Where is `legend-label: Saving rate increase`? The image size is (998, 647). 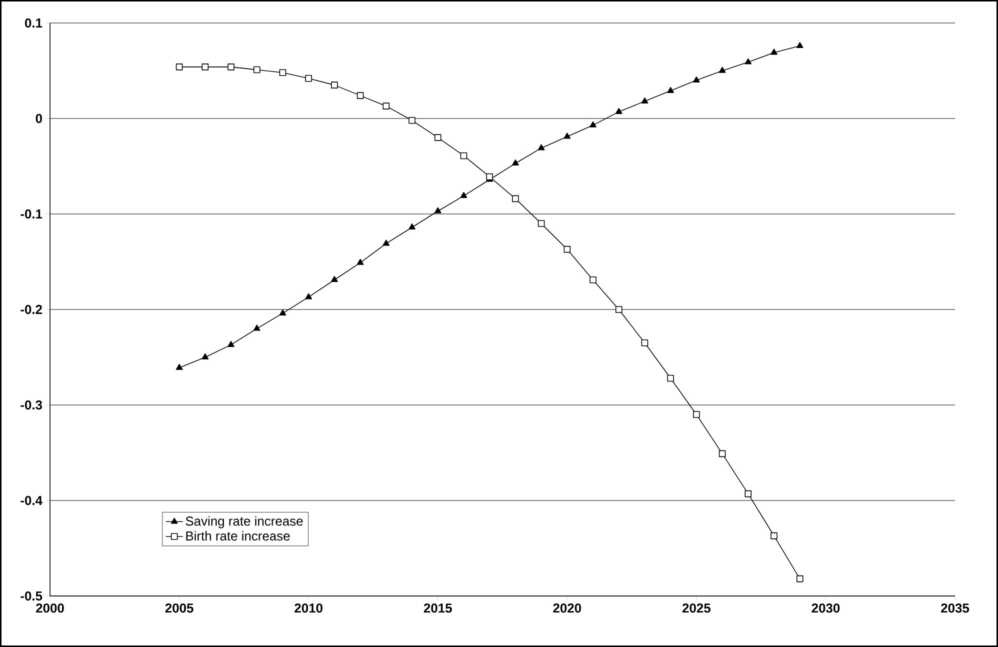 legend-label: Saving rate increase is located at coordinates (244, 522).